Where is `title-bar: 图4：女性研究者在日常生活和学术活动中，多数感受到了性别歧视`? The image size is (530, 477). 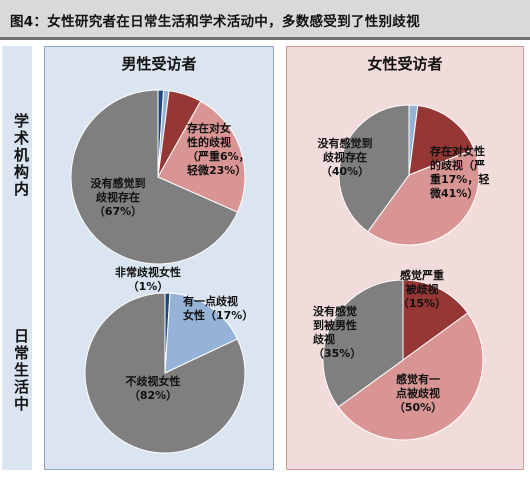 title-bar: 图4：女性研究者在日常生活和学术活动中，多数感受到了性别歧视 is located at coordinates (265, 20).